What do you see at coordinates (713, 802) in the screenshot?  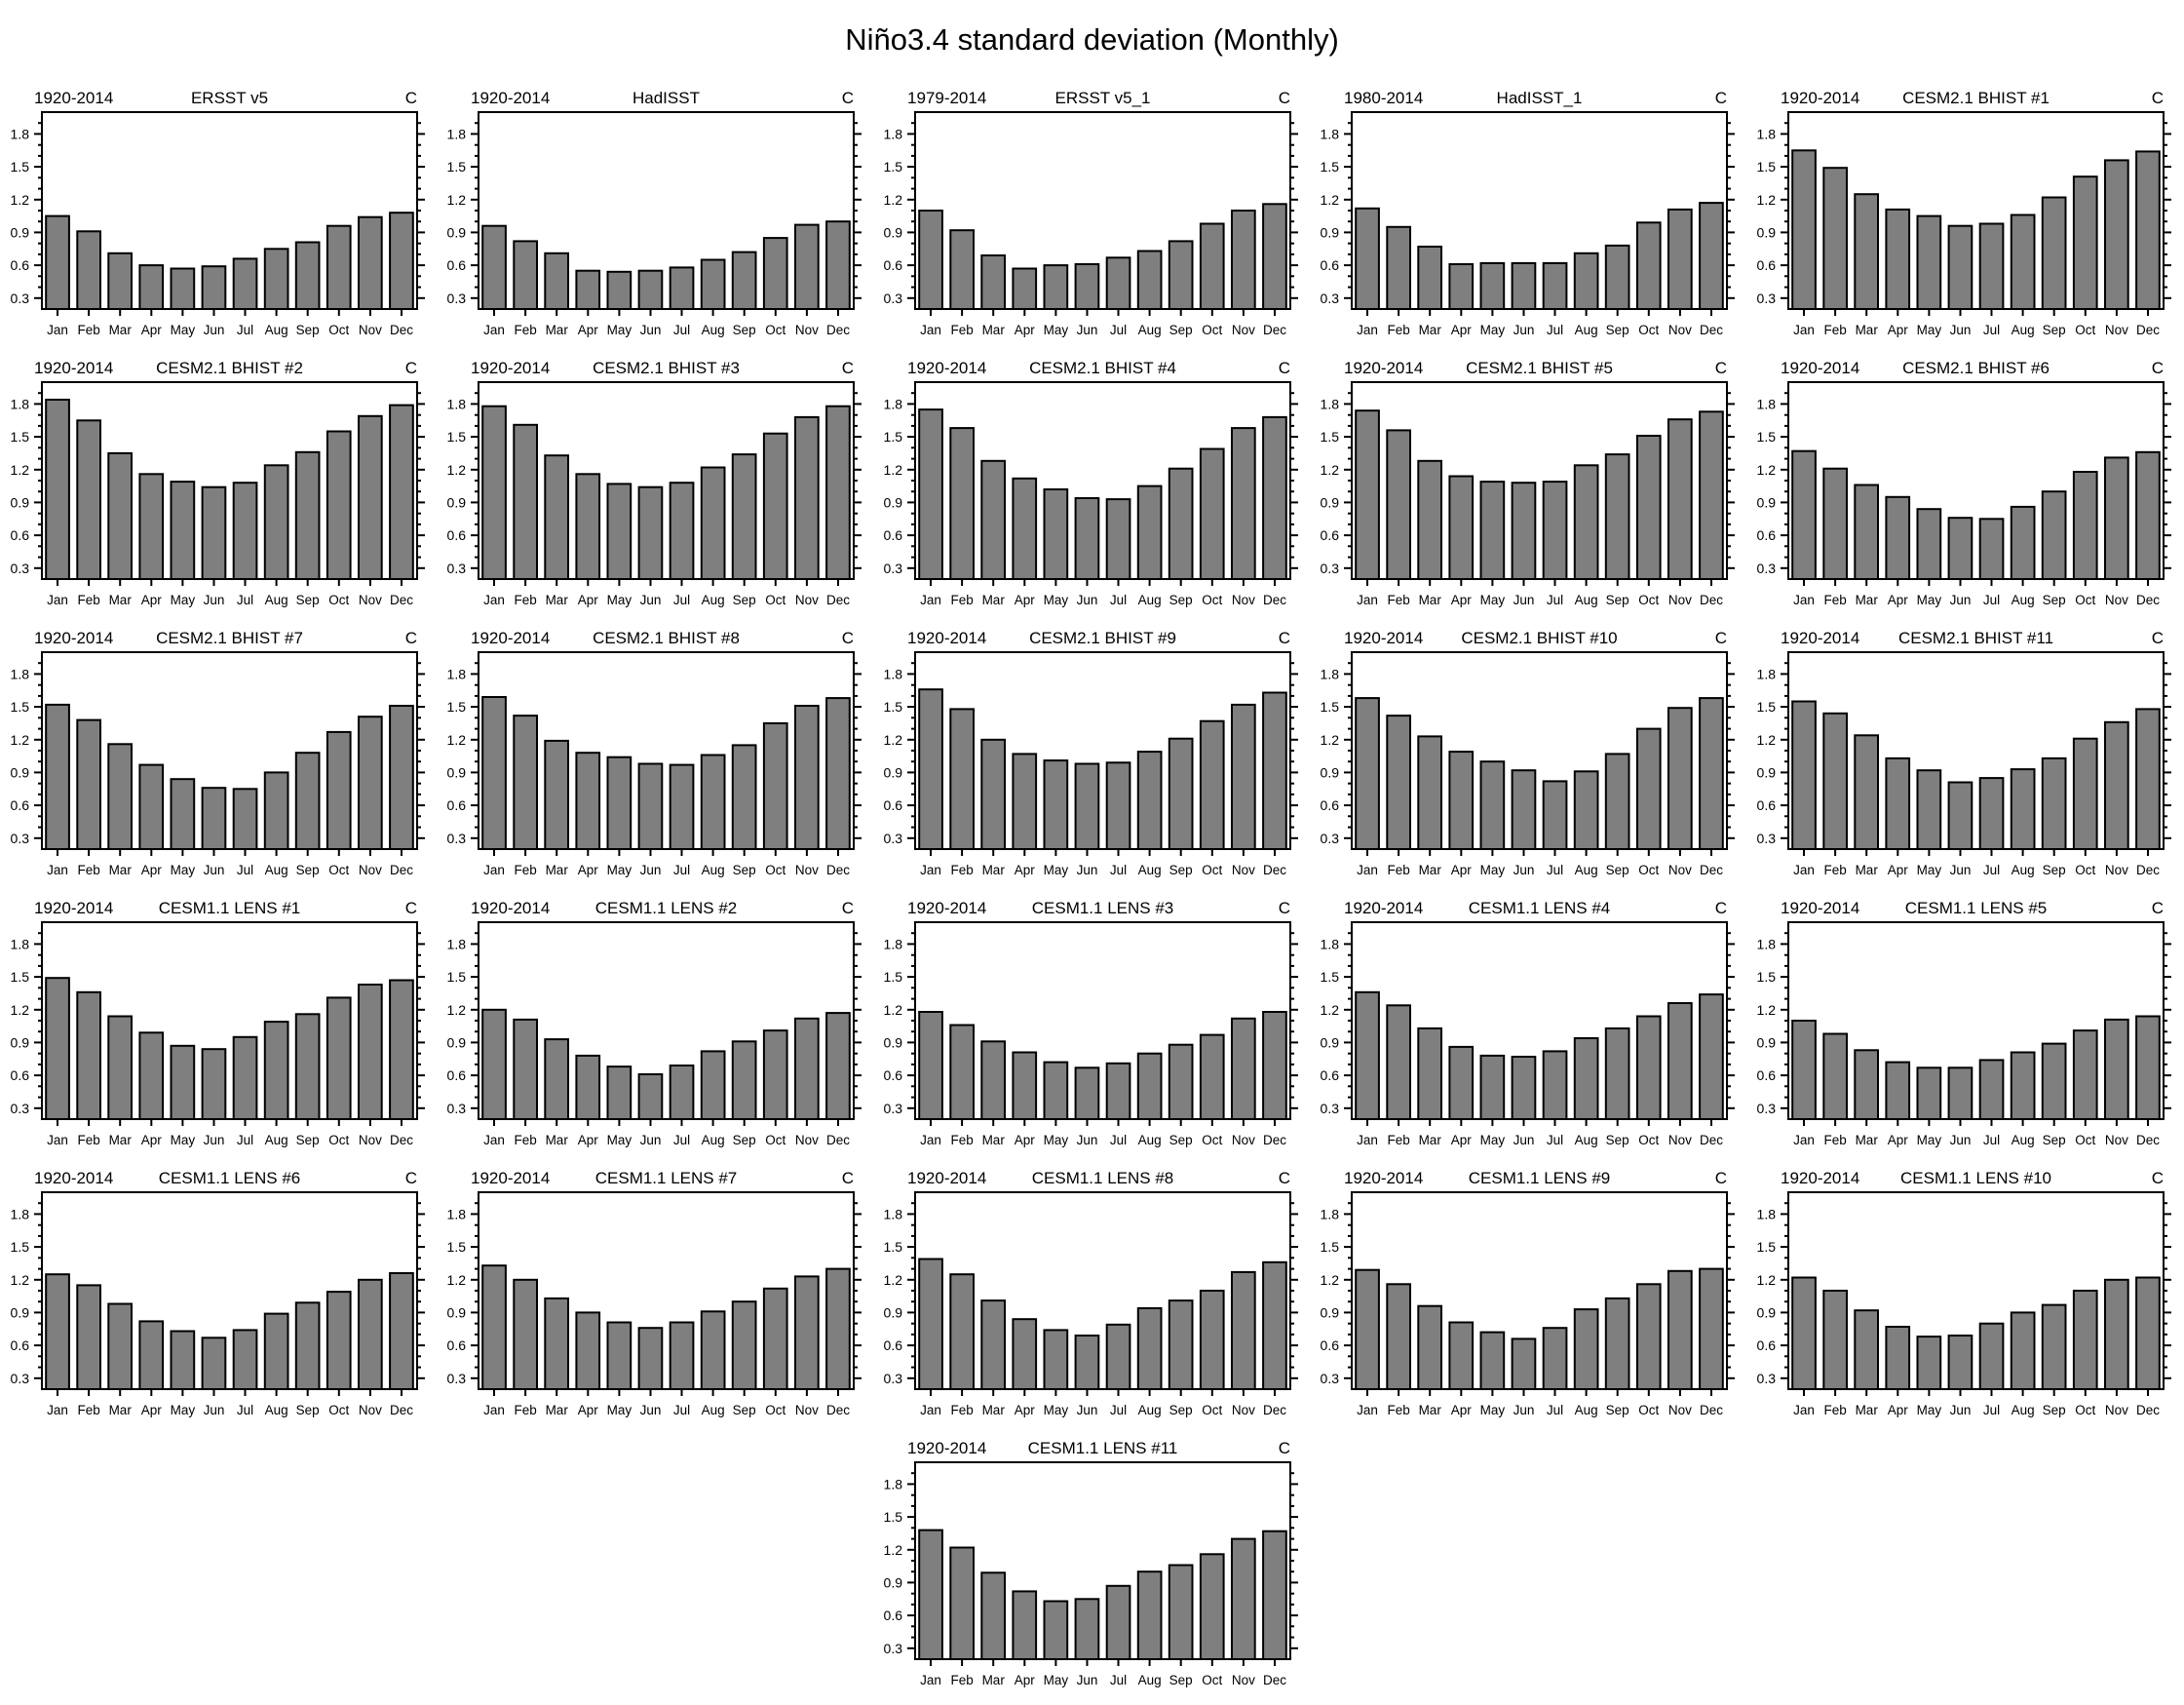 I see `bar-aug` at bounding box center [713, 802].